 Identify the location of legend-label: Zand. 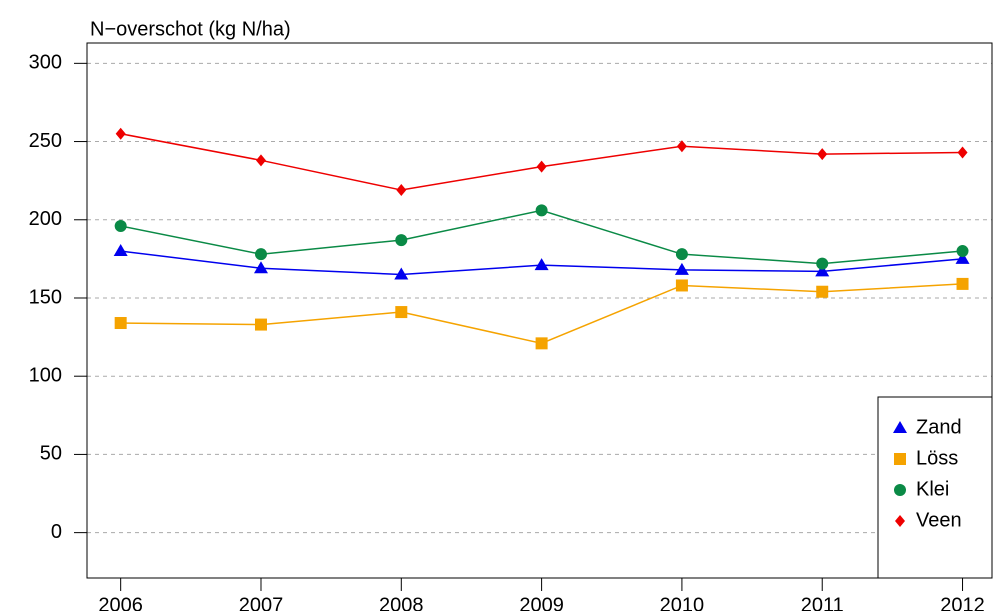
(939, 427).